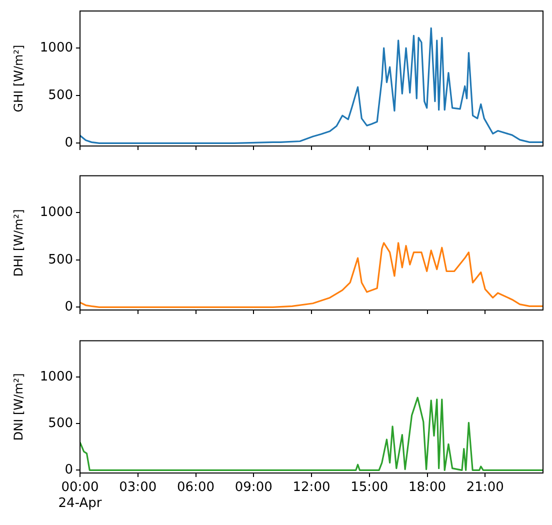 The height and width of the screenshot is (525, 552). I want to click on y-axis-title: GHI [W/m²], so click(18, 78).